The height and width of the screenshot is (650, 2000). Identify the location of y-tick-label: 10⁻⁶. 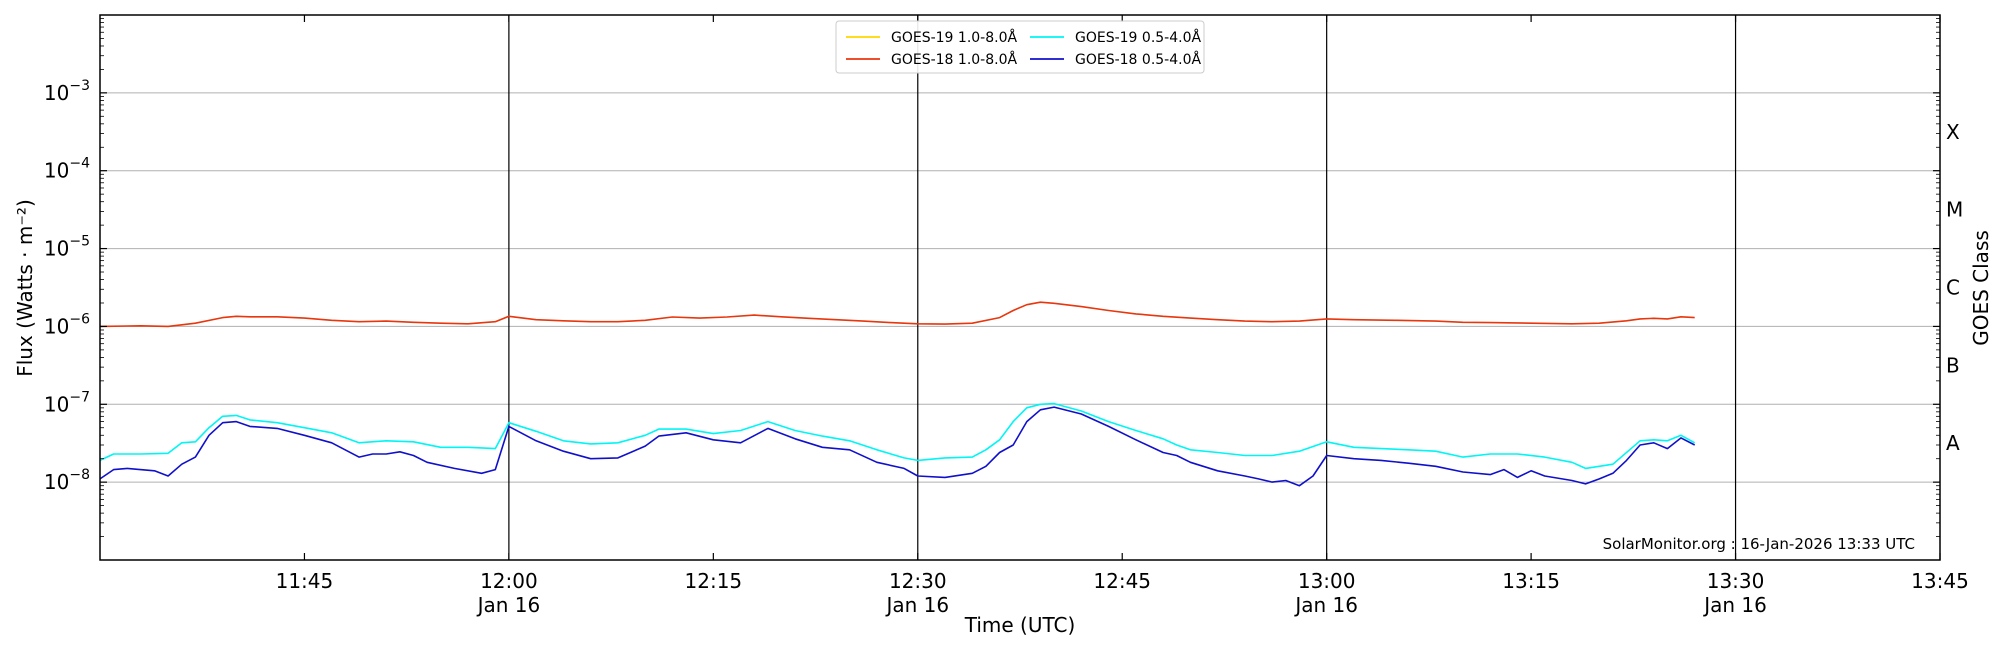
(67, 324).